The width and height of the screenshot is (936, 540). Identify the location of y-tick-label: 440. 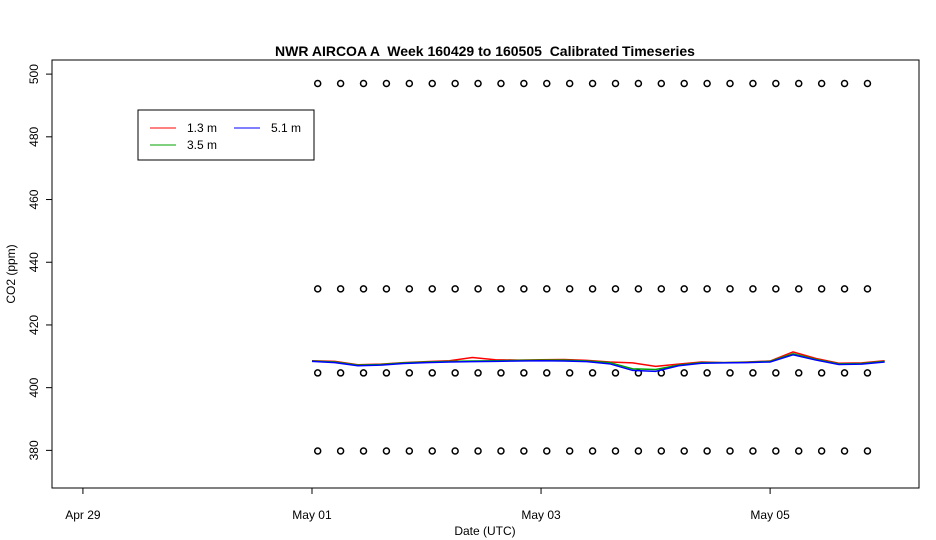
(34, 262).